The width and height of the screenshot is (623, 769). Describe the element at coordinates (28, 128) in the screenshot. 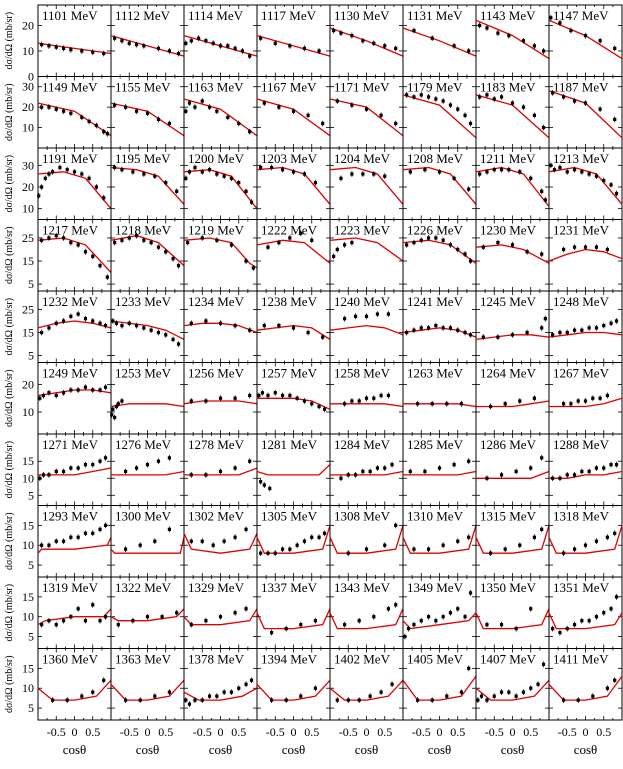

I see `y-tick-label: 10` at that location.